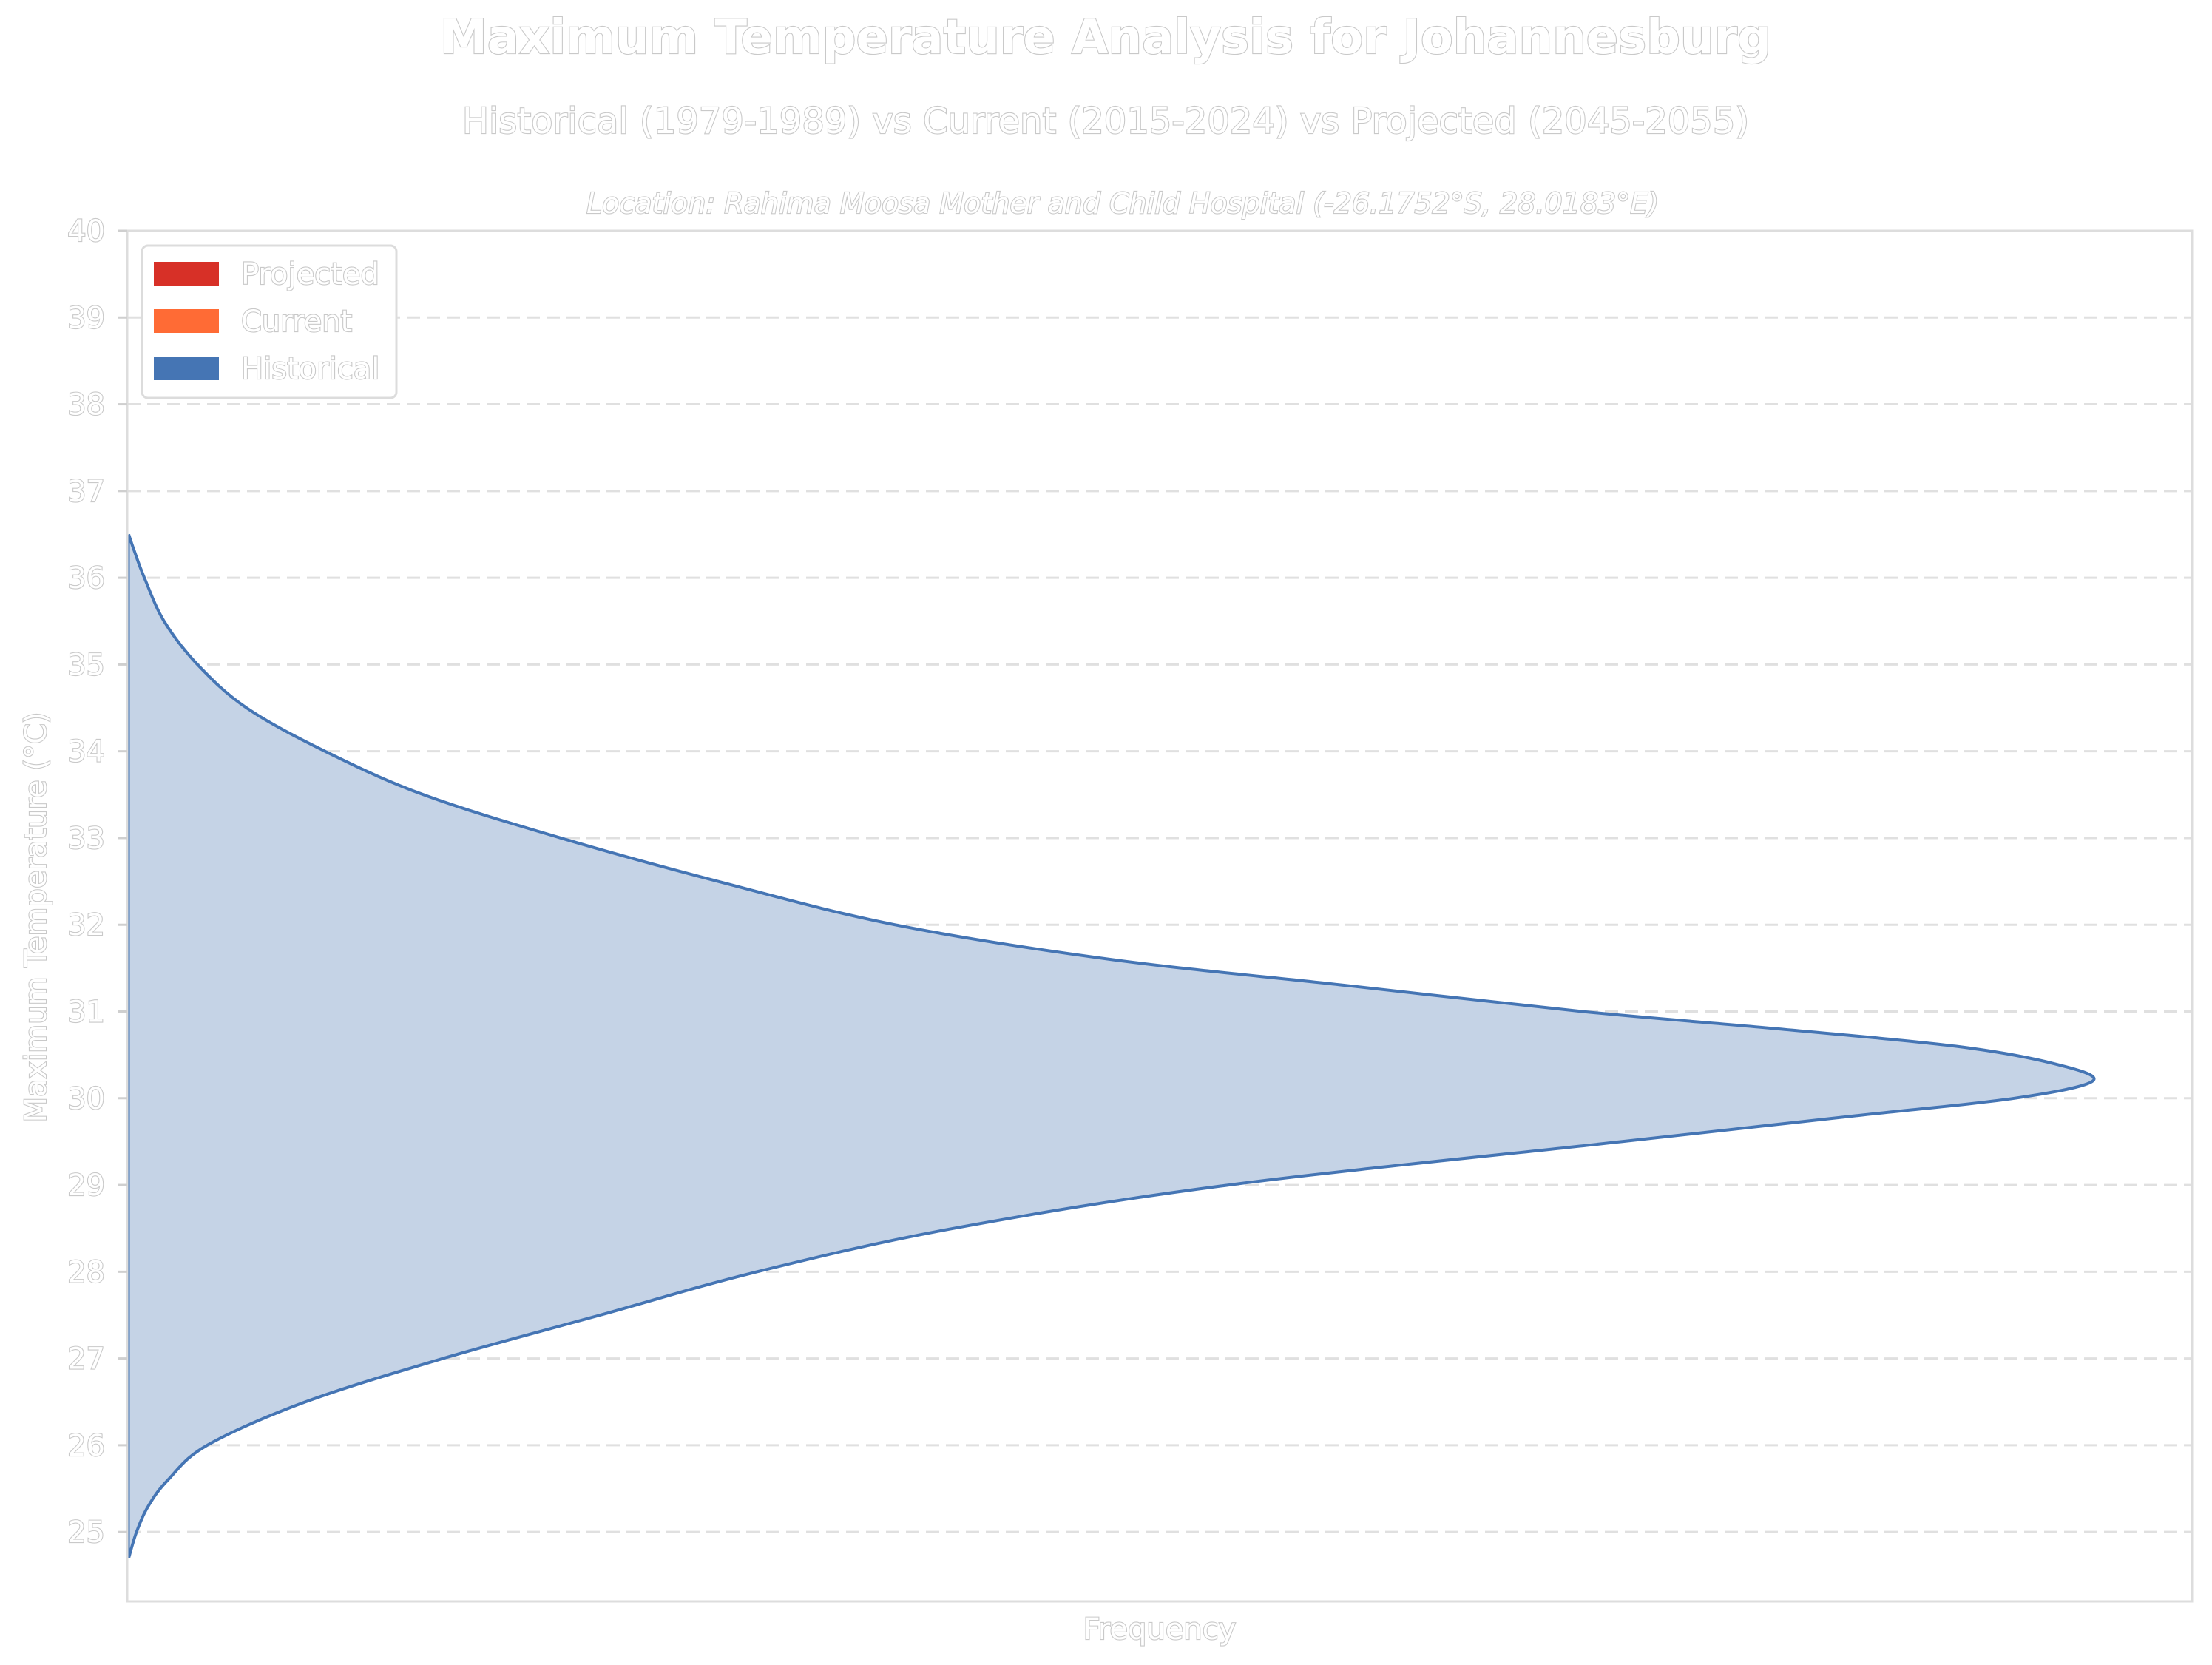  I want to click on y-tick-label-36: 36, so click(86, 578).